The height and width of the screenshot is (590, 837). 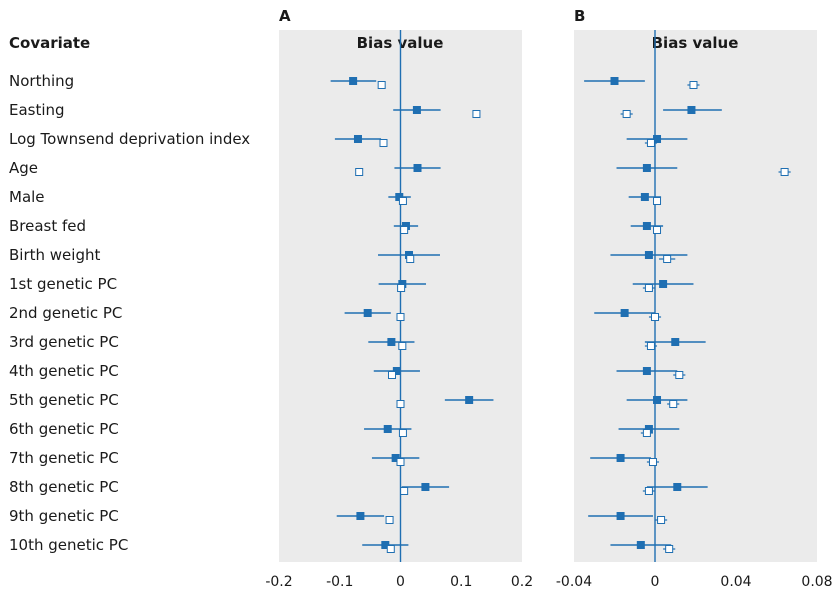 What do you see at coordinates (816, 582) in the screenshot?
I see `x-tick-label: 0.08` at bounding box center [816, 582].